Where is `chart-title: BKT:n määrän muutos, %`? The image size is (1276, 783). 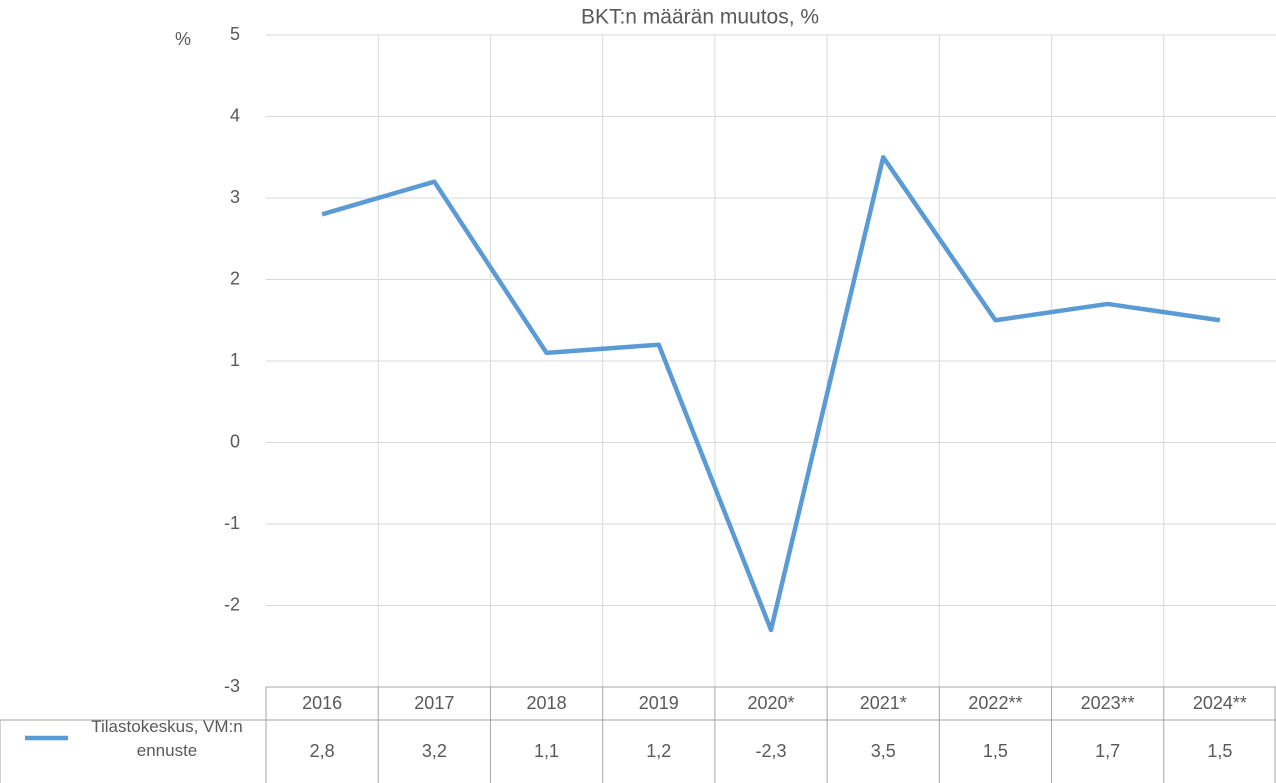 chart-title: BKT:n määrän muutos, % is located at coordinates (700, 17).